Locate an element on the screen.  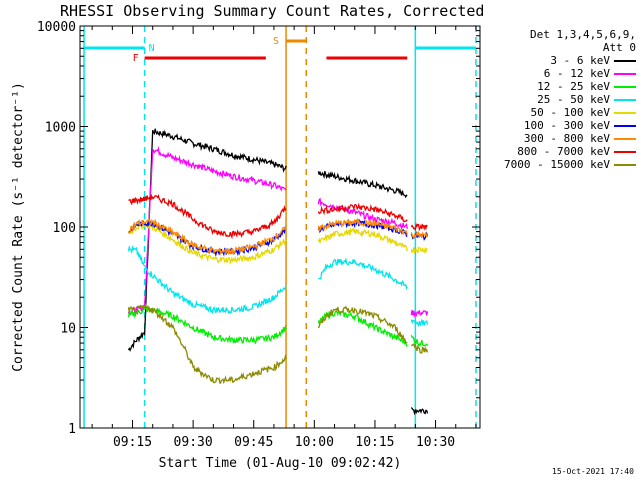
x-tick-label-5: 10:30 is located at coordinates (435, 442).